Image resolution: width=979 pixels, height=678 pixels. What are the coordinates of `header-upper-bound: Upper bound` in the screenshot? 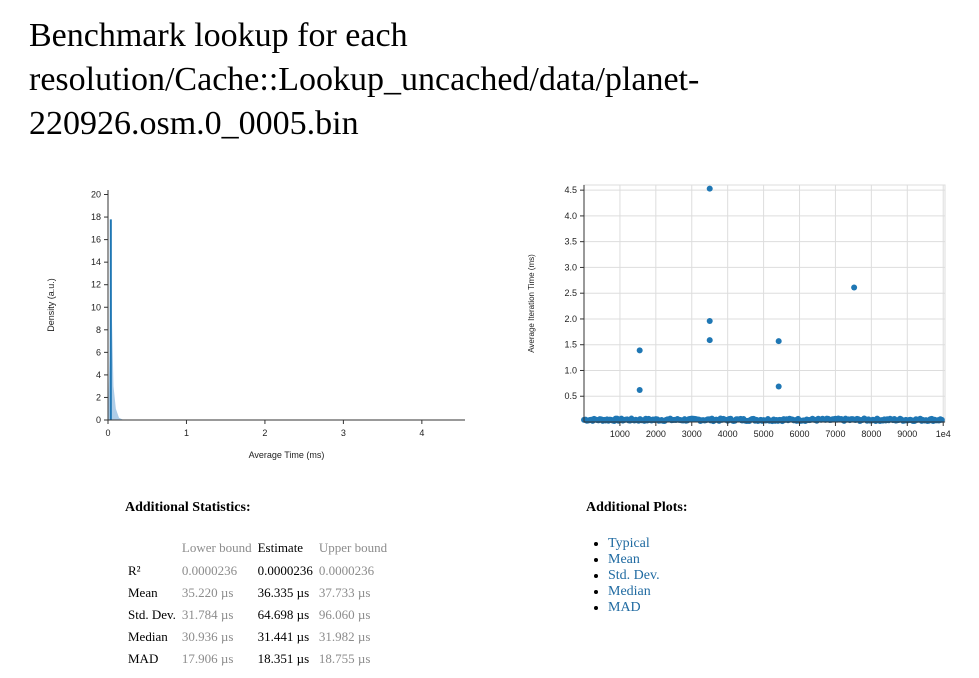 It's located at (353, 547).